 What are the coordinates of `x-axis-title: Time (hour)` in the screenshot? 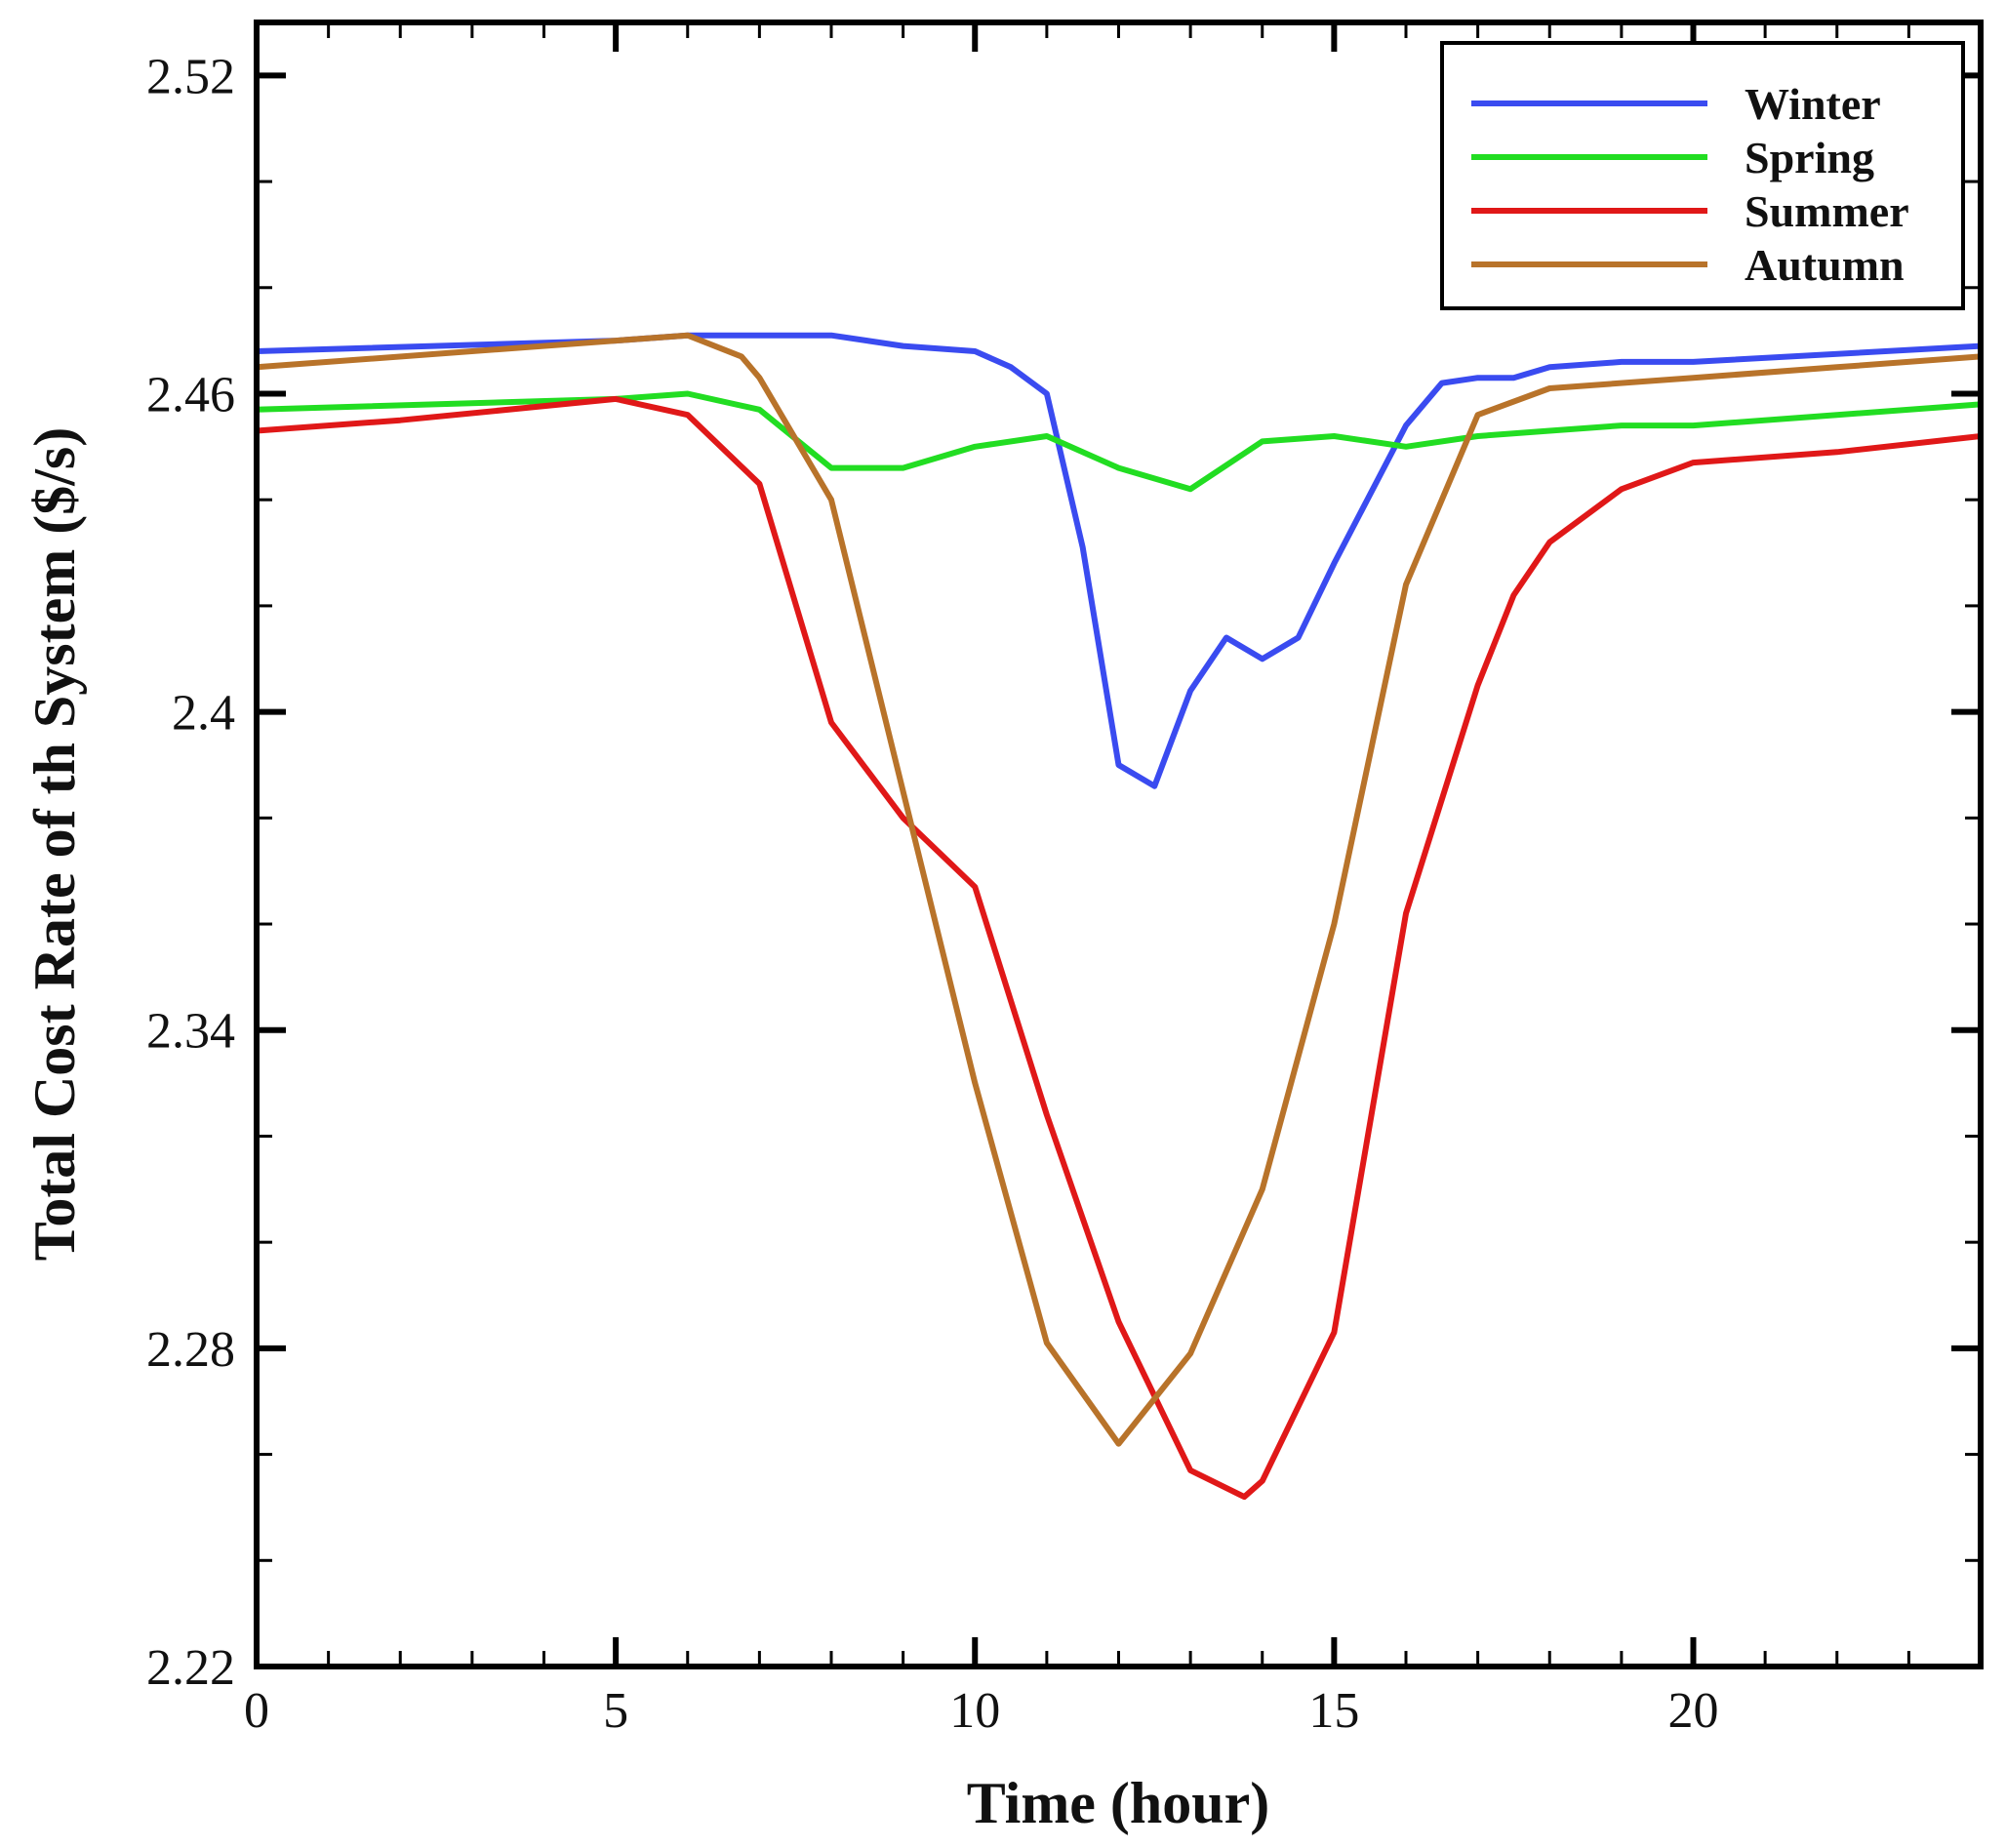 It's located at (1118, 1803).